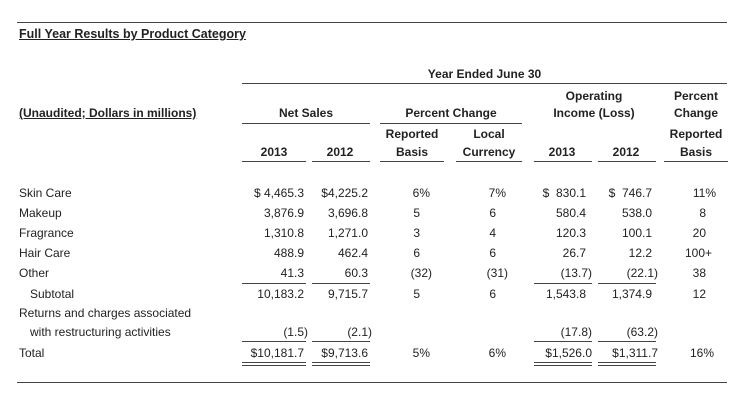  Describe the element at coordinates (565, 294) in the screenshot. I see `oi13-value: 1,543.8` at that location.